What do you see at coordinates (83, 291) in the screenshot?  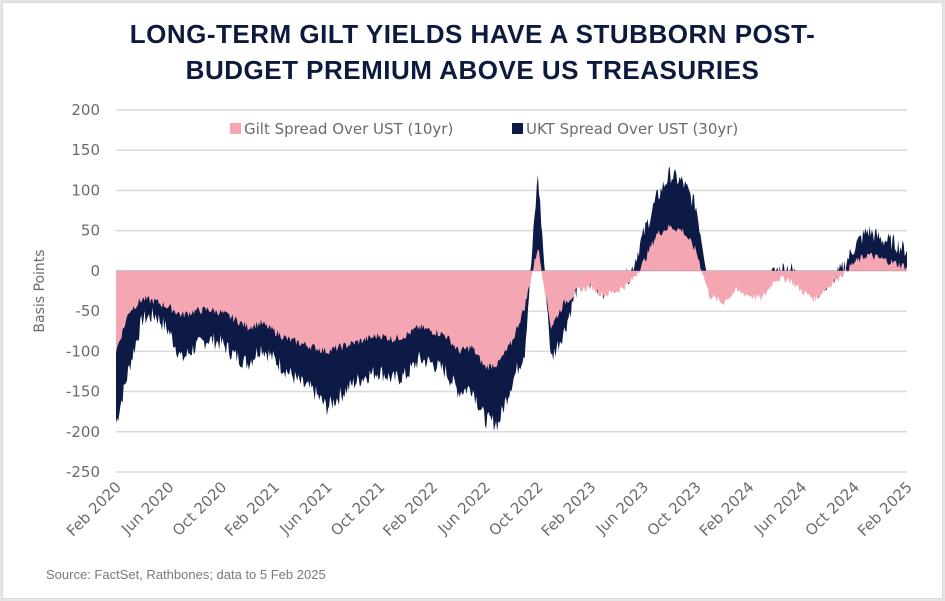 I see `y-axis-ticks: 200 150 100 50 0 -50 -100 -150 -200 -250` at bounding box center [83, 291].